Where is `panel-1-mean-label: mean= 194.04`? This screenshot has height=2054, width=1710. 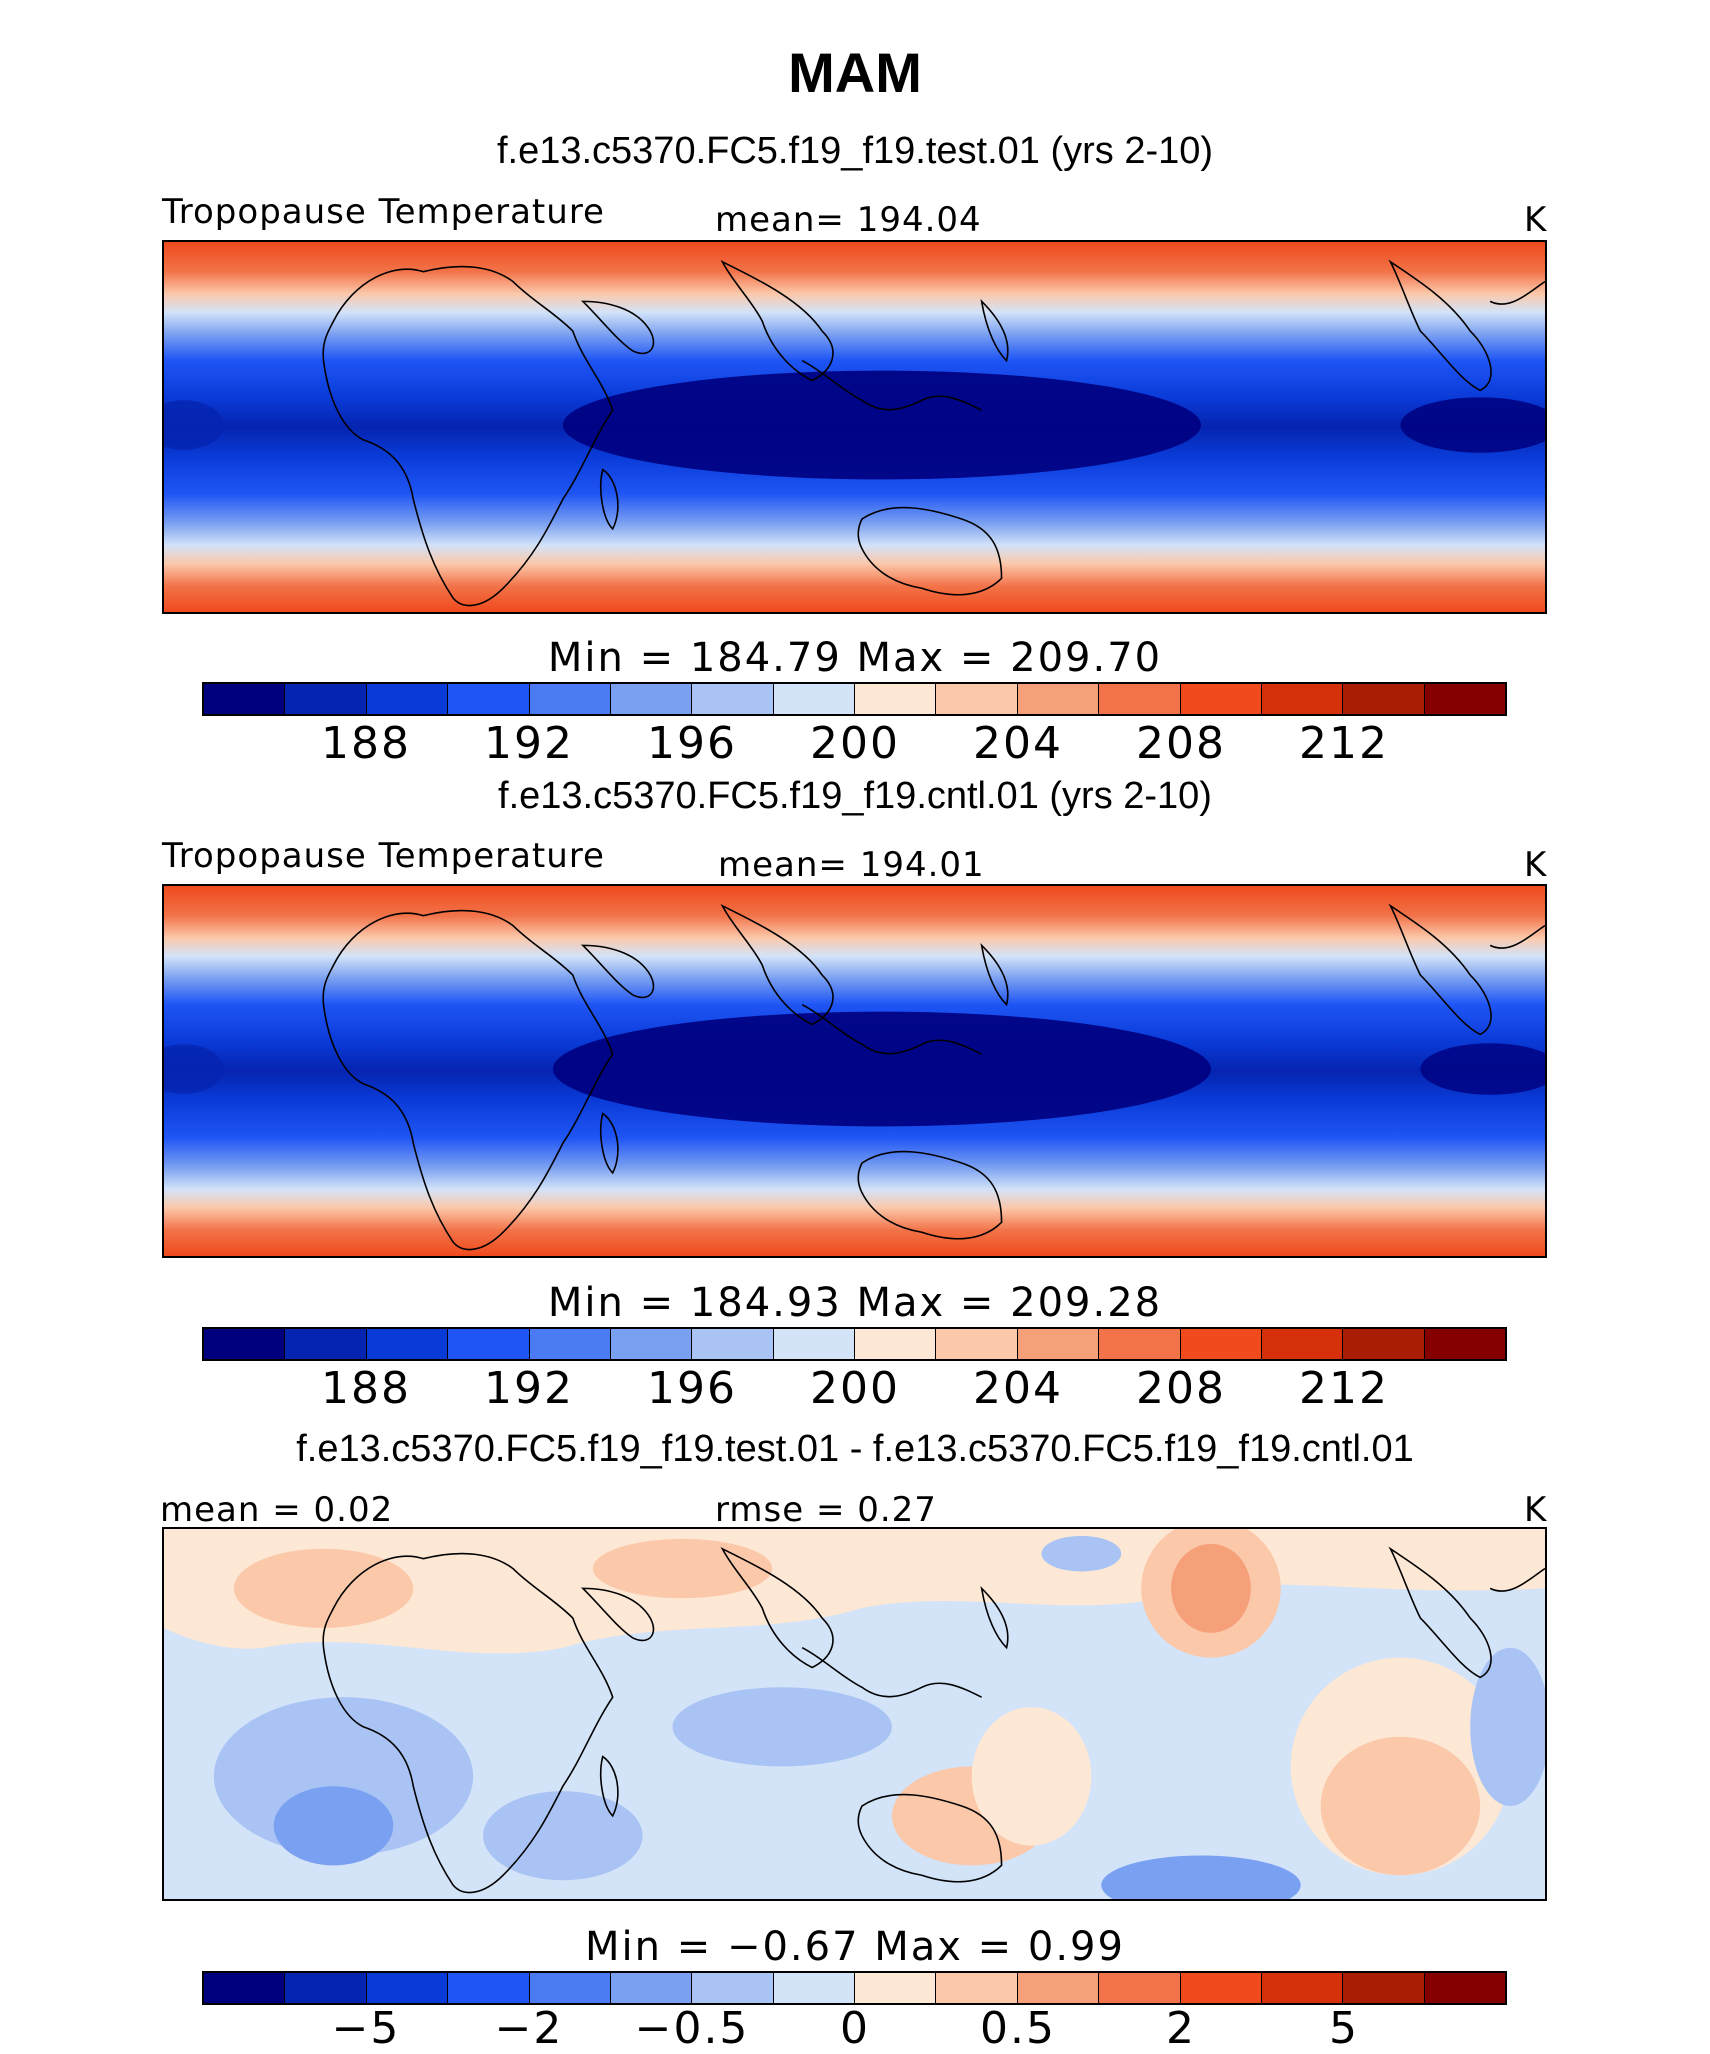
panel-1-mean-label: mean= 194.04 is located at coordinates (848, 220).